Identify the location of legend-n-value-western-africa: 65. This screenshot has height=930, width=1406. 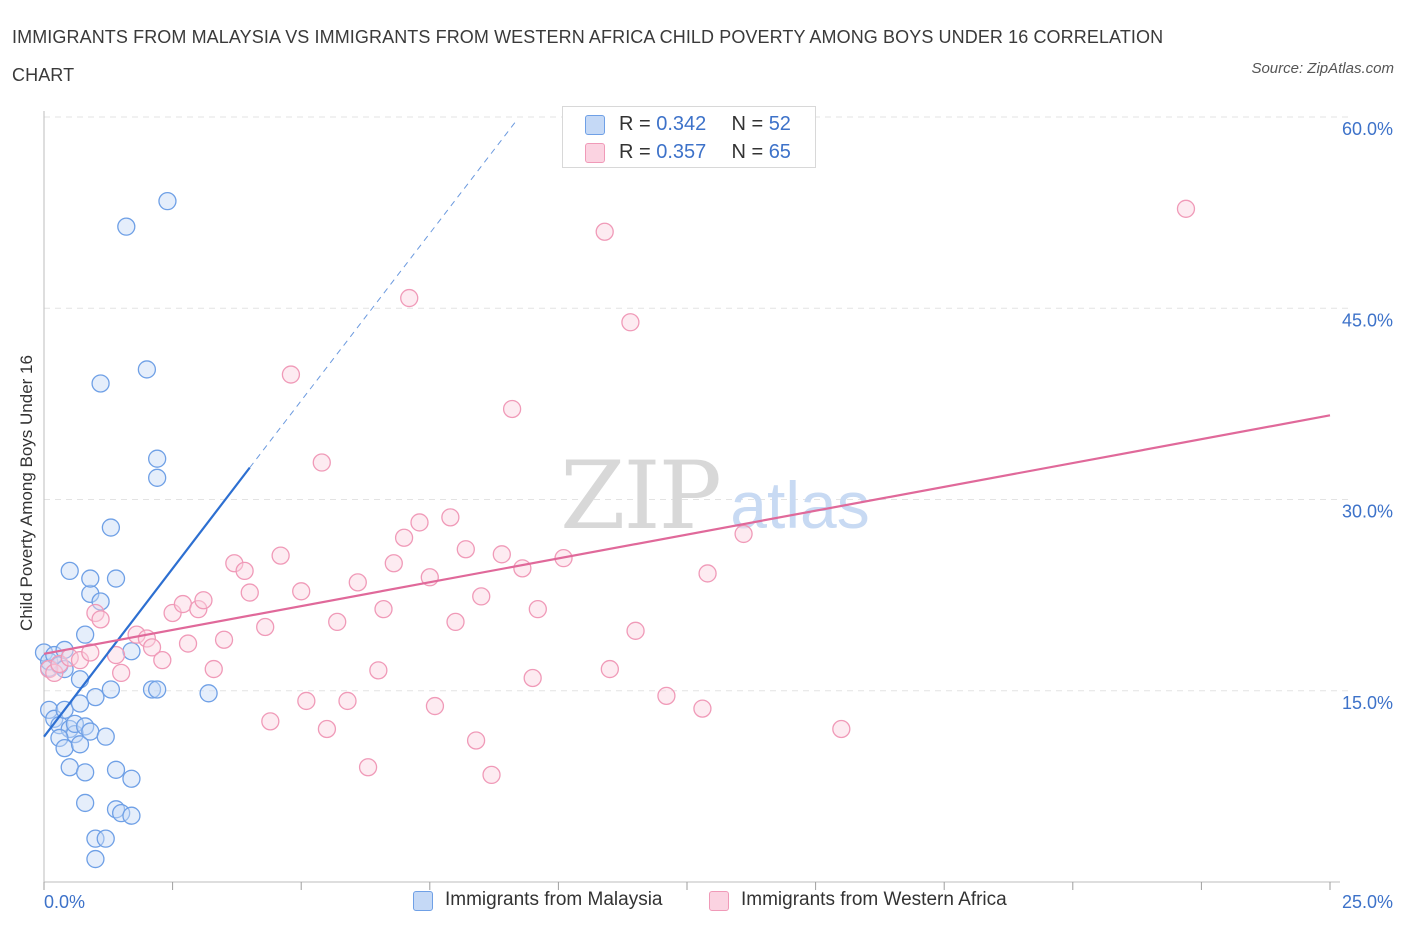
(779, 152).